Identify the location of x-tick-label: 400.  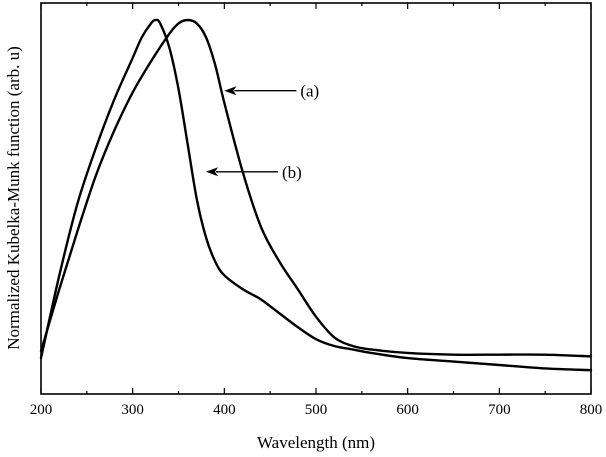
(224, 410).